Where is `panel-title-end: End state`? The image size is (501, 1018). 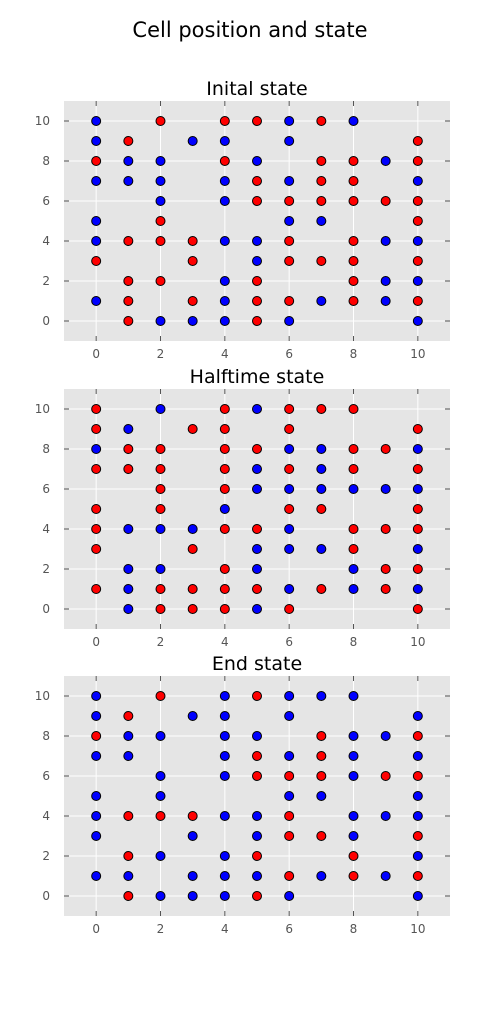
panel-title-end: End state is located at coordinates (257, 664).